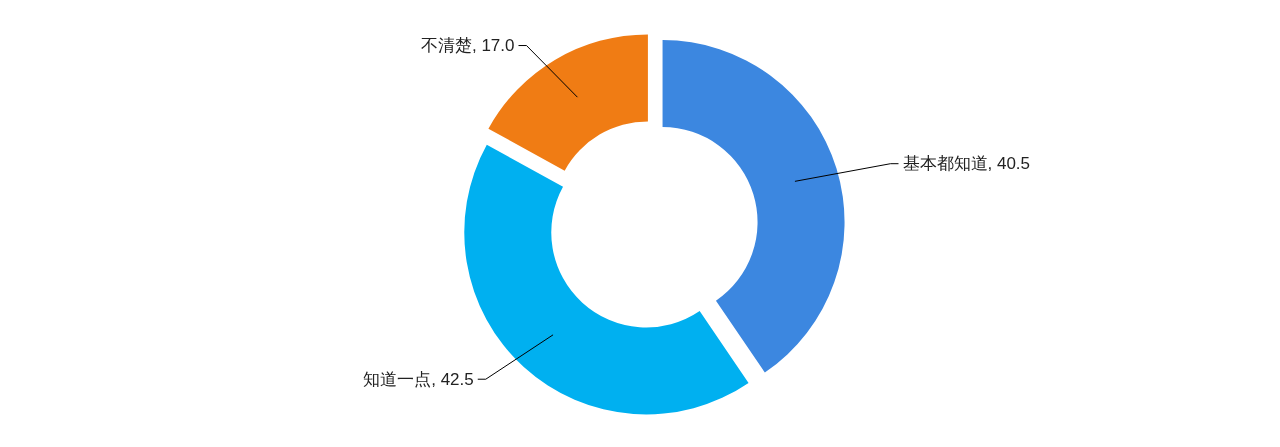 The image size is (1280, 447). Describe the element at coordinates (467, 46) in the screenshot. I see `slice-label: 不清楚, 17.0` at that location.